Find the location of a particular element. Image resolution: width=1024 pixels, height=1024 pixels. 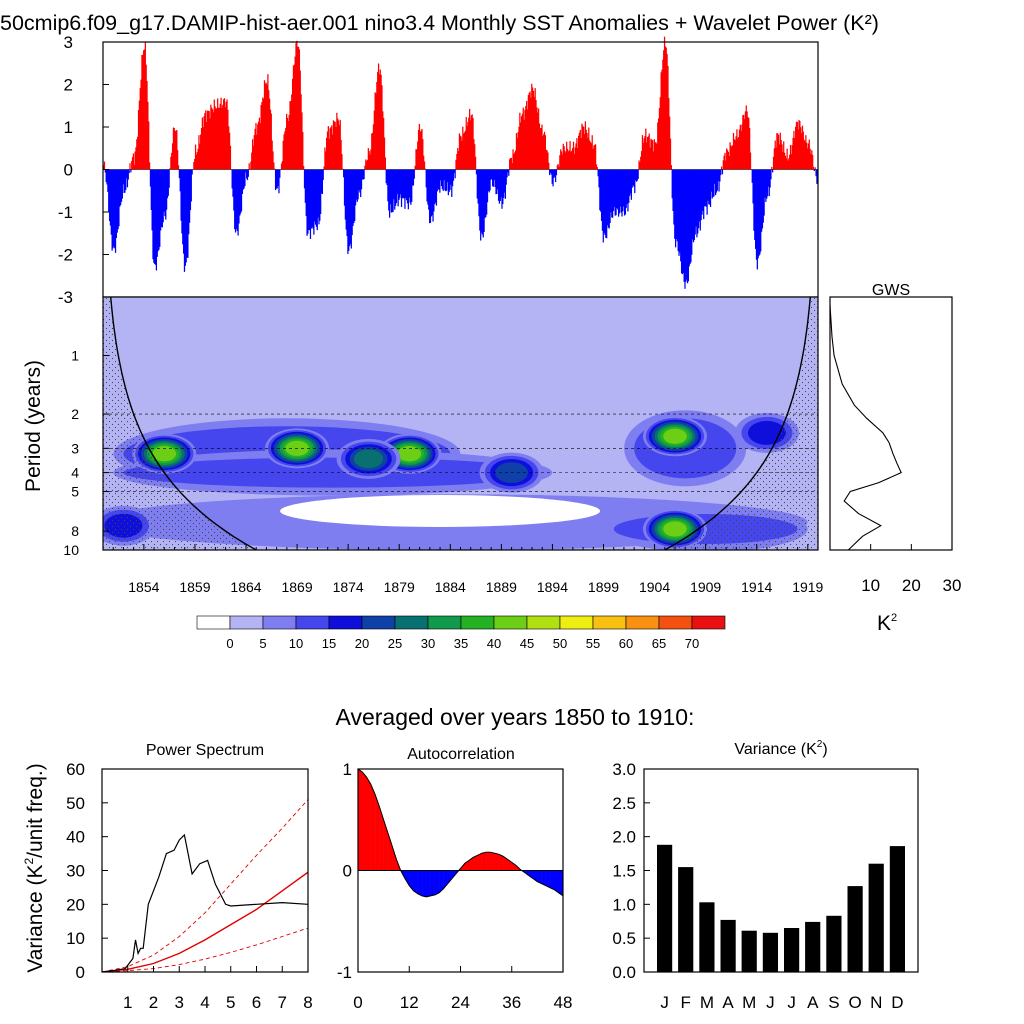

autocorr-line is located at coordinates (460, 833).